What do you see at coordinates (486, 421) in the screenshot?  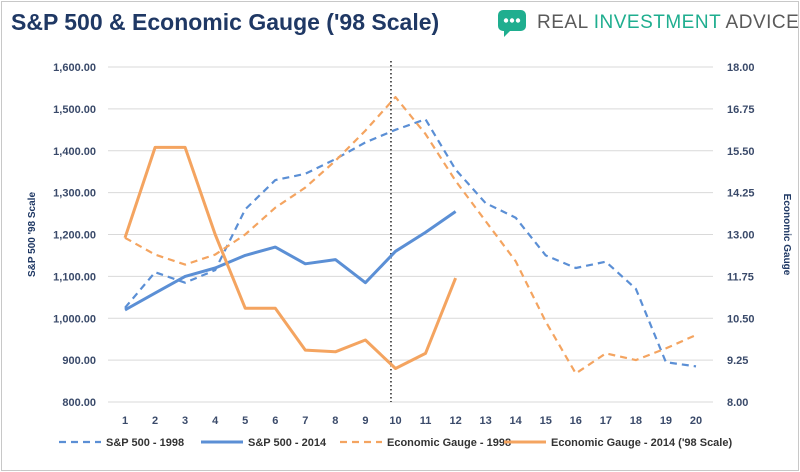 I see `x-tick-label: 13` at bounding box center [486, 421].